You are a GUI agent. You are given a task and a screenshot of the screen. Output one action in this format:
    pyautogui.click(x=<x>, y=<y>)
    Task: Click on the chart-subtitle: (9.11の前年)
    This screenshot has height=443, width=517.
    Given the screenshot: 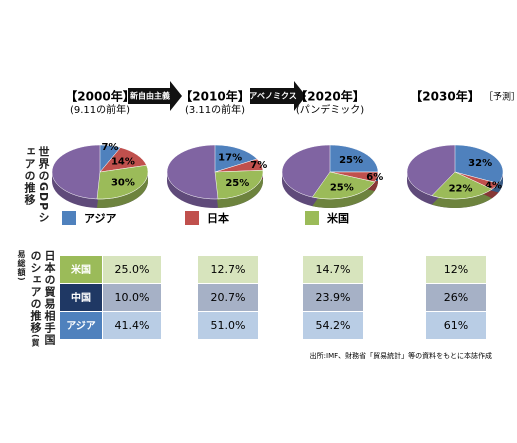 What is the action you would take?
    pyautogui.click(x=100, y=109)
    